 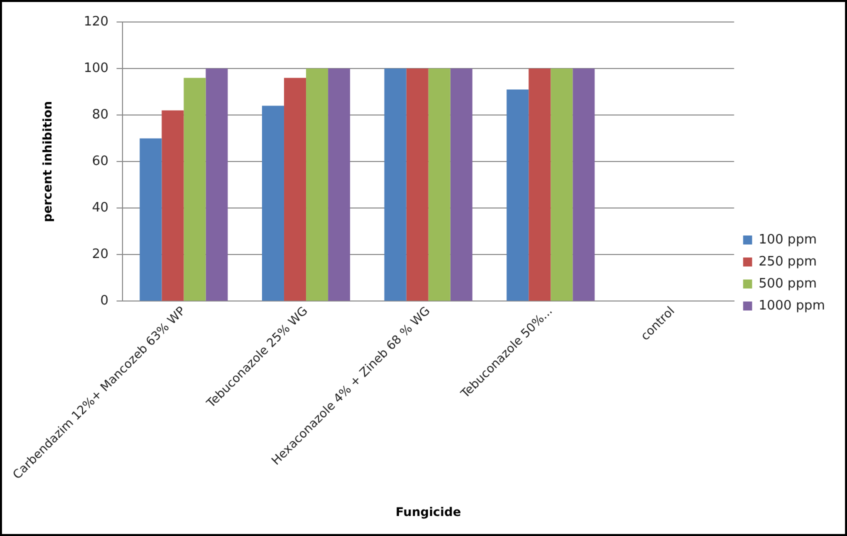 I want to click on legend-label: 500 ppm, so click(x=787, y=284).